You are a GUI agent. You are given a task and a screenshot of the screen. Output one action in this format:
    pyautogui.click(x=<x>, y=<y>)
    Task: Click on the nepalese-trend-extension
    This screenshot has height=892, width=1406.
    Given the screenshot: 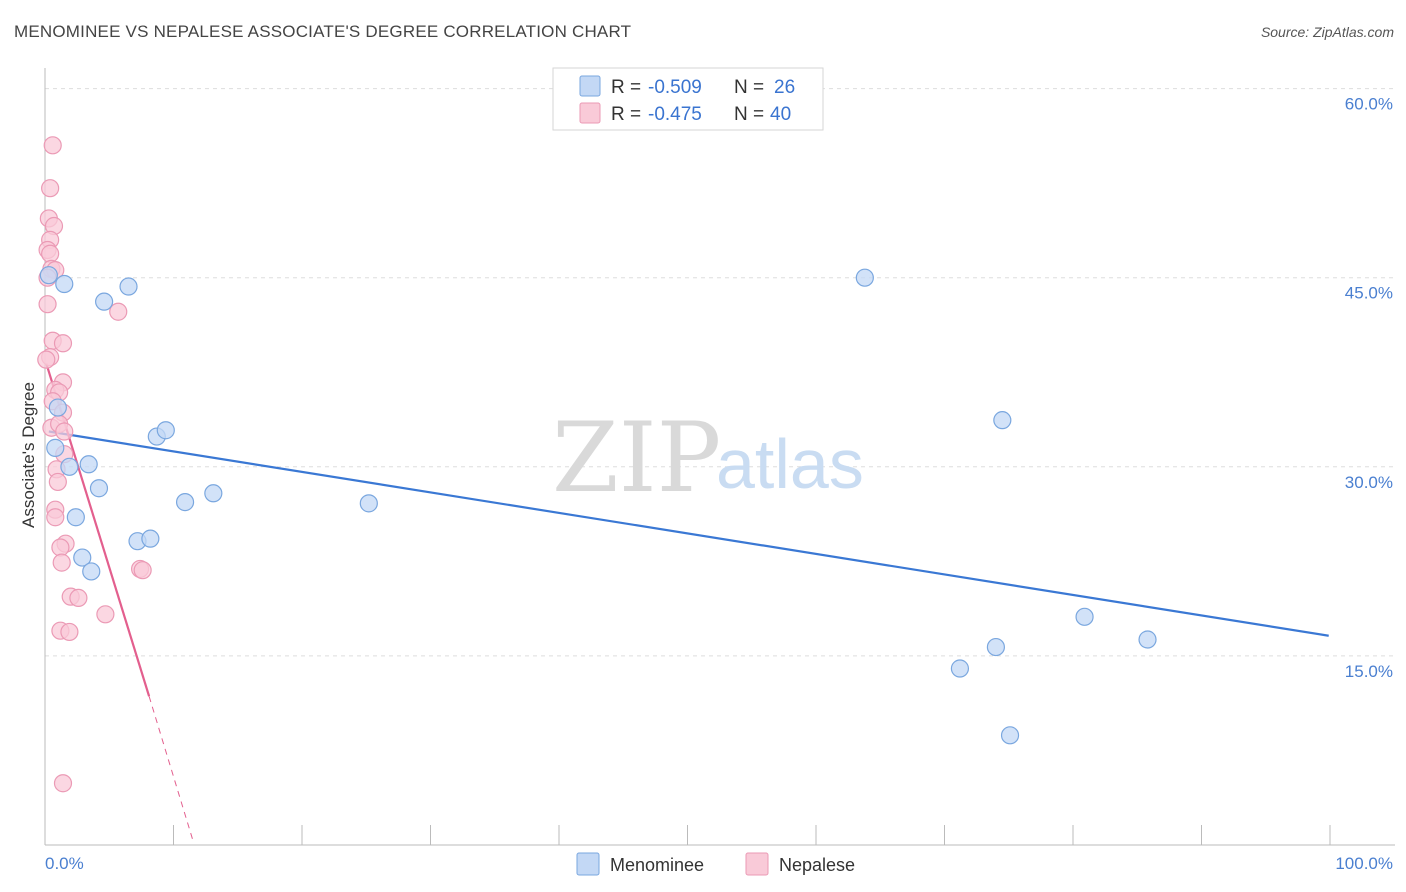 What is the action you would take?
    pyautogui.click(x=171, y=768)
    